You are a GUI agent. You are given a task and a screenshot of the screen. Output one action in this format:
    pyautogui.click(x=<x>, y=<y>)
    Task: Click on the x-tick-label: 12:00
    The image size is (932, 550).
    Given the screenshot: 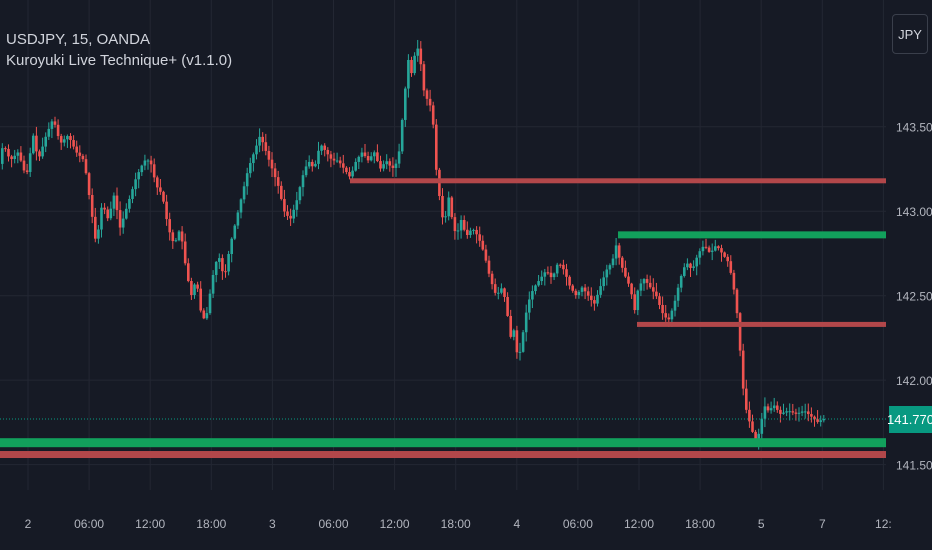 What is the action you would take?
    pyautogui.click(x=150, y=524)
    